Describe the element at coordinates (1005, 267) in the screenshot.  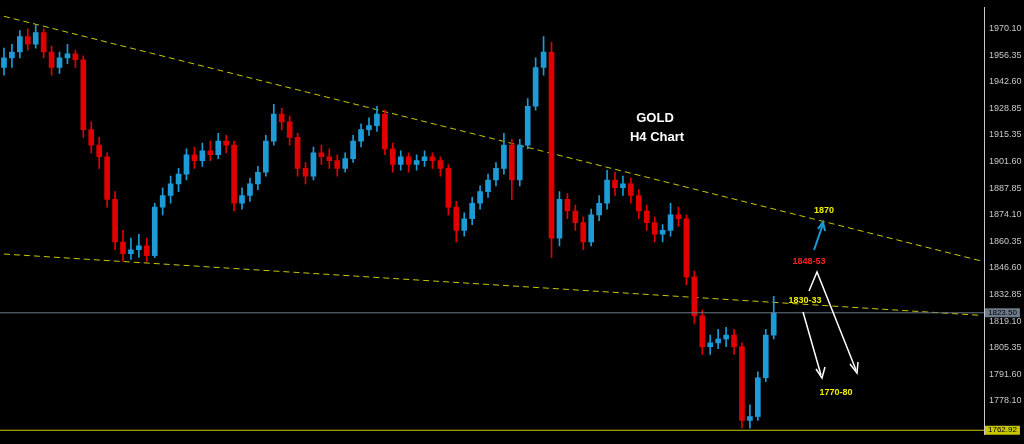
I see `y-tick-label: 1846.60` at that location.